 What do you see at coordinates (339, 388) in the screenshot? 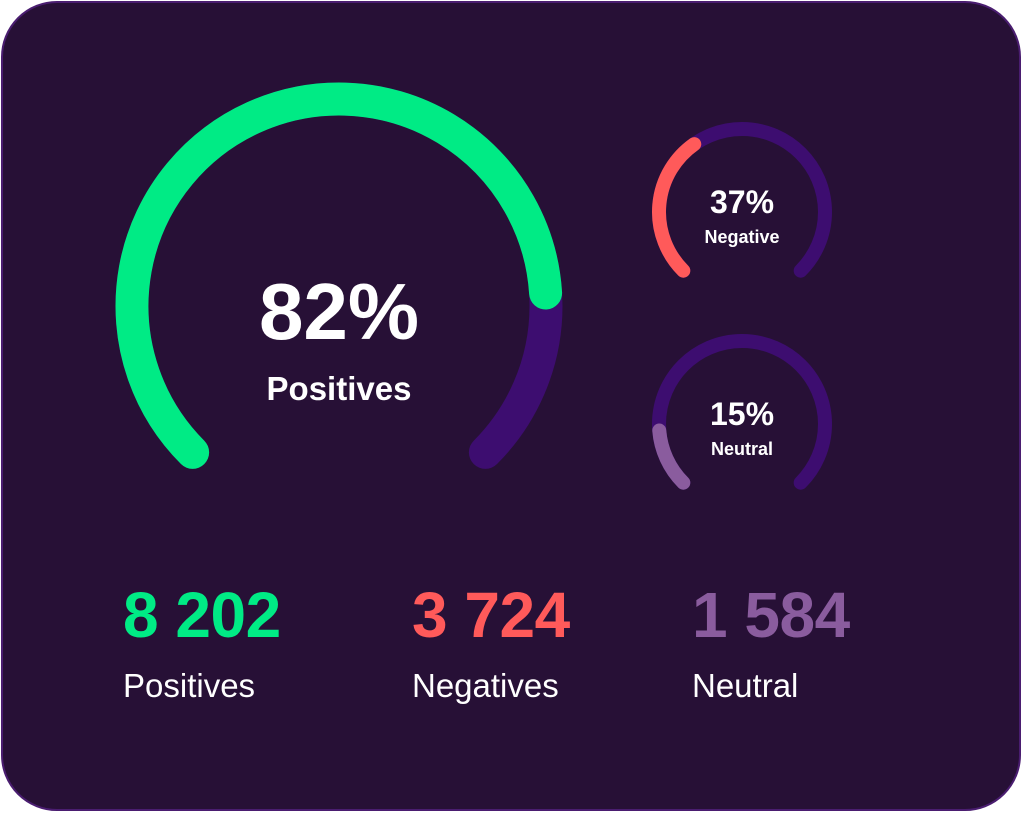
I see `positives-gauge-label: Positives` at bounding box center [339, 388].